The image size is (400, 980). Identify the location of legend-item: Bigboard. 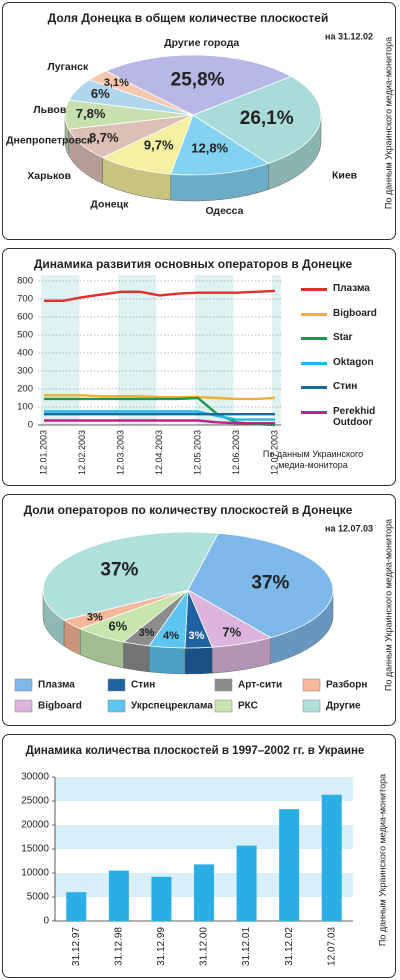
(346, 320).